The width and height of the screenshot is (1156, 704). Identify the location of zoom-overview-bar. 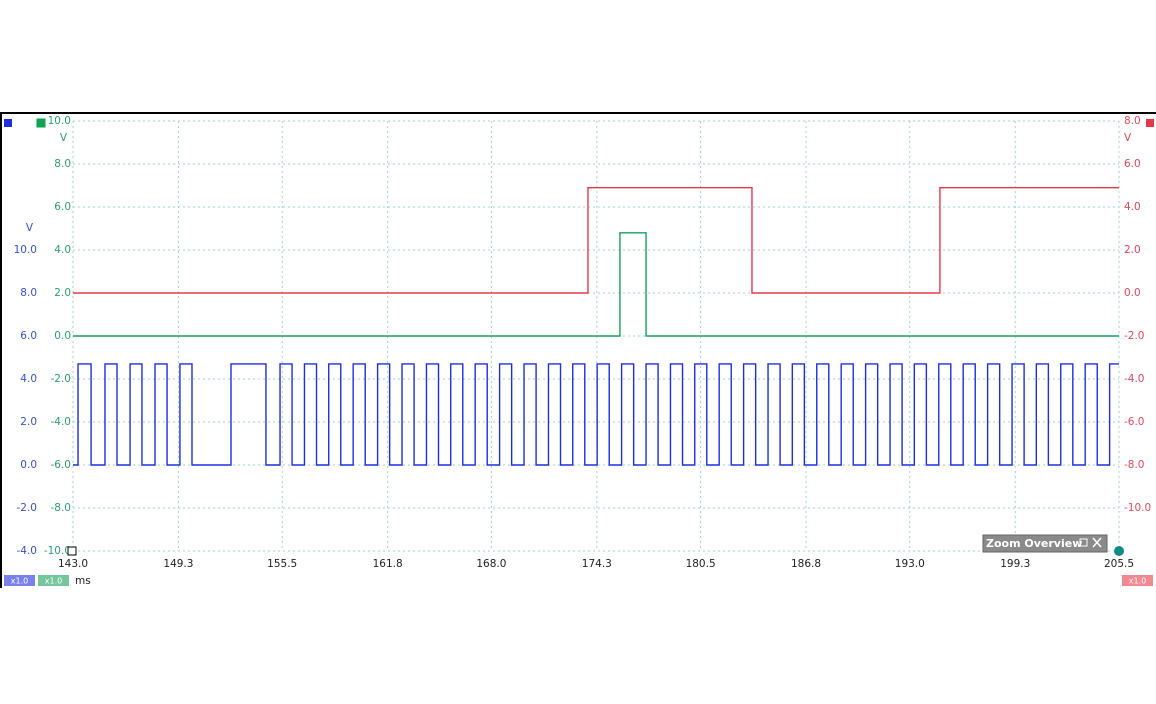
(1045, 543).